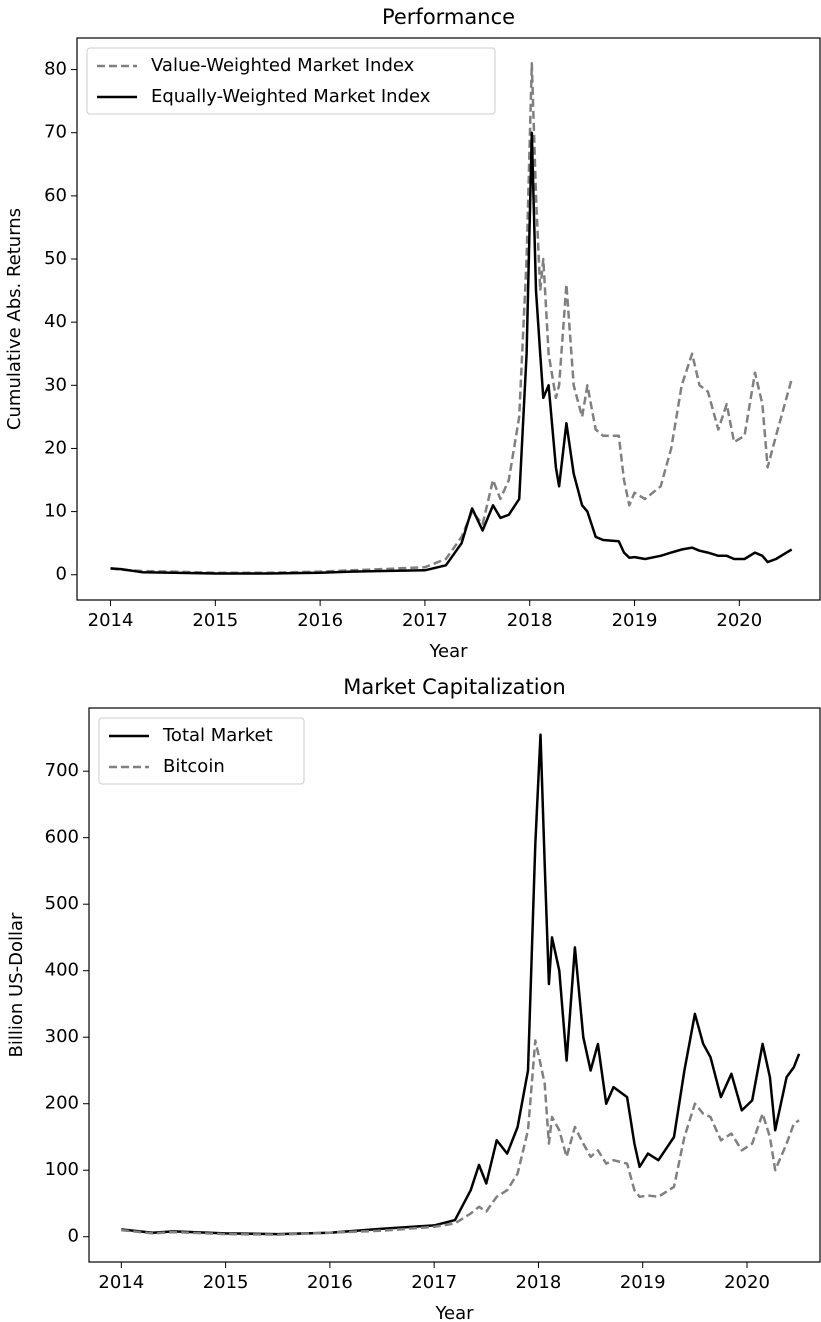 This screenshot has width=821, height=1322. What do you see at coordinates (55, 132) in the screenshot?
I see `y-tick-label: 70` at bounding box center [55, 132].